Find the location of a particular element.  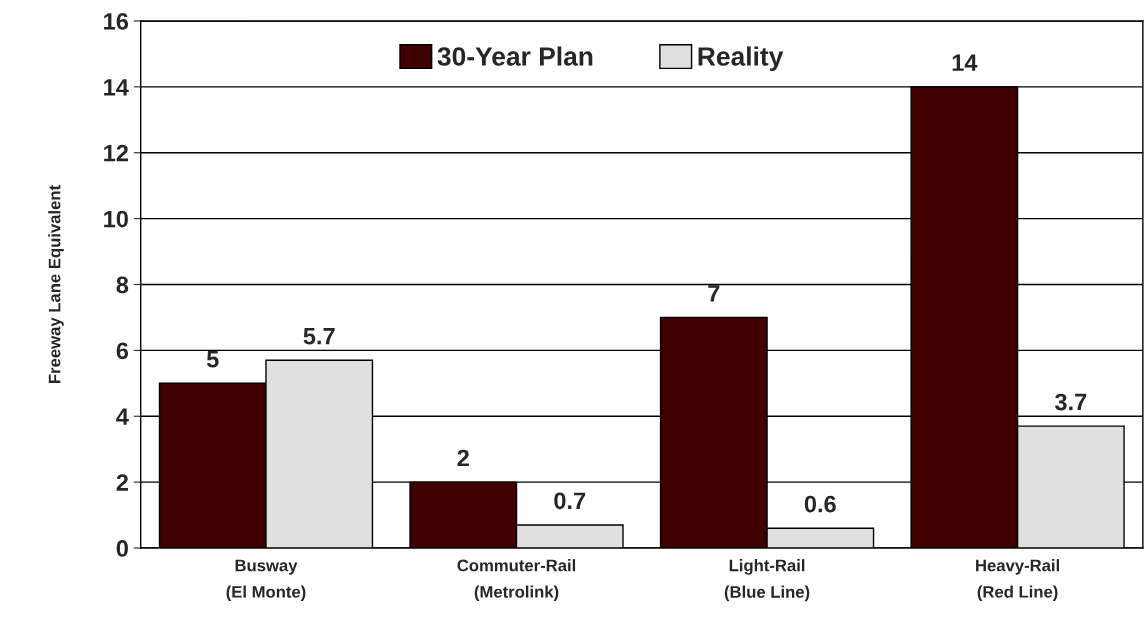

y-tick-label: 12 is located at coordinates (116, 153).